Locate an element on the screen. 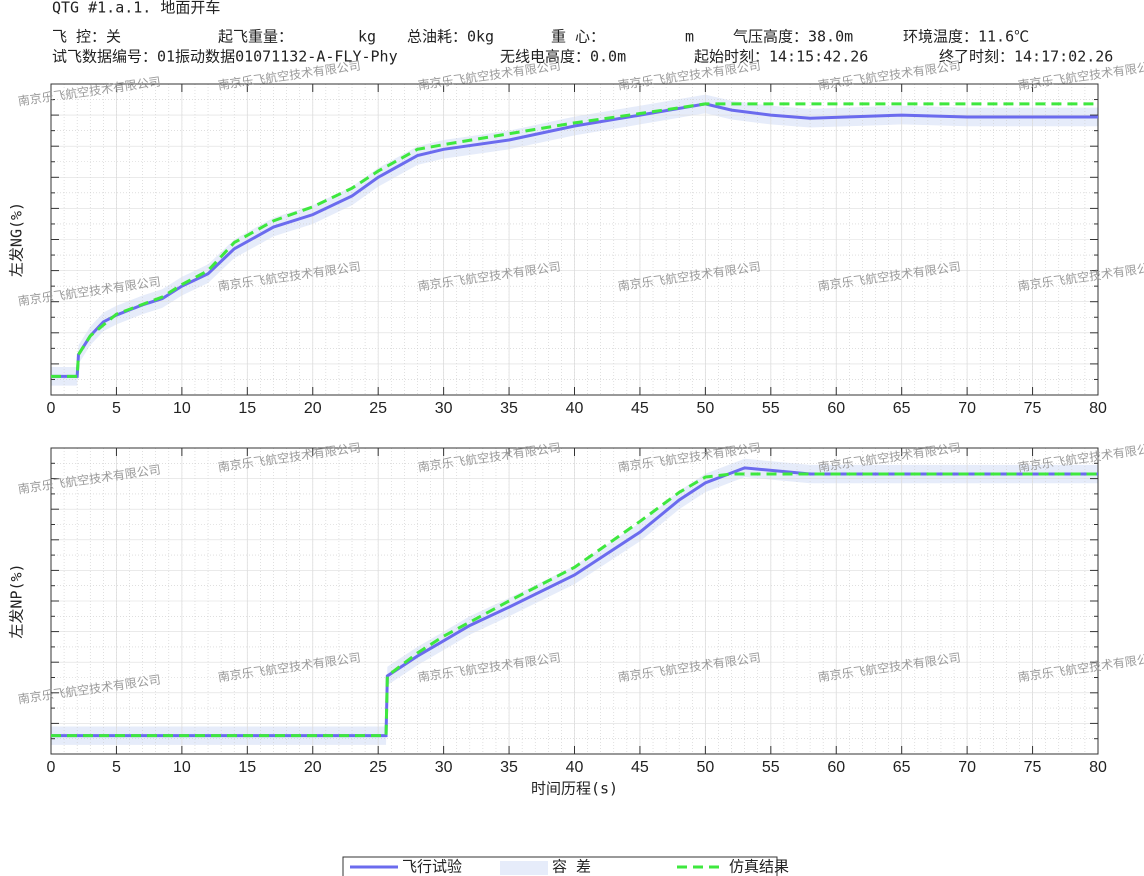 The image size is (1144, 876). legend-swatch is located at coordinates (524, 868).